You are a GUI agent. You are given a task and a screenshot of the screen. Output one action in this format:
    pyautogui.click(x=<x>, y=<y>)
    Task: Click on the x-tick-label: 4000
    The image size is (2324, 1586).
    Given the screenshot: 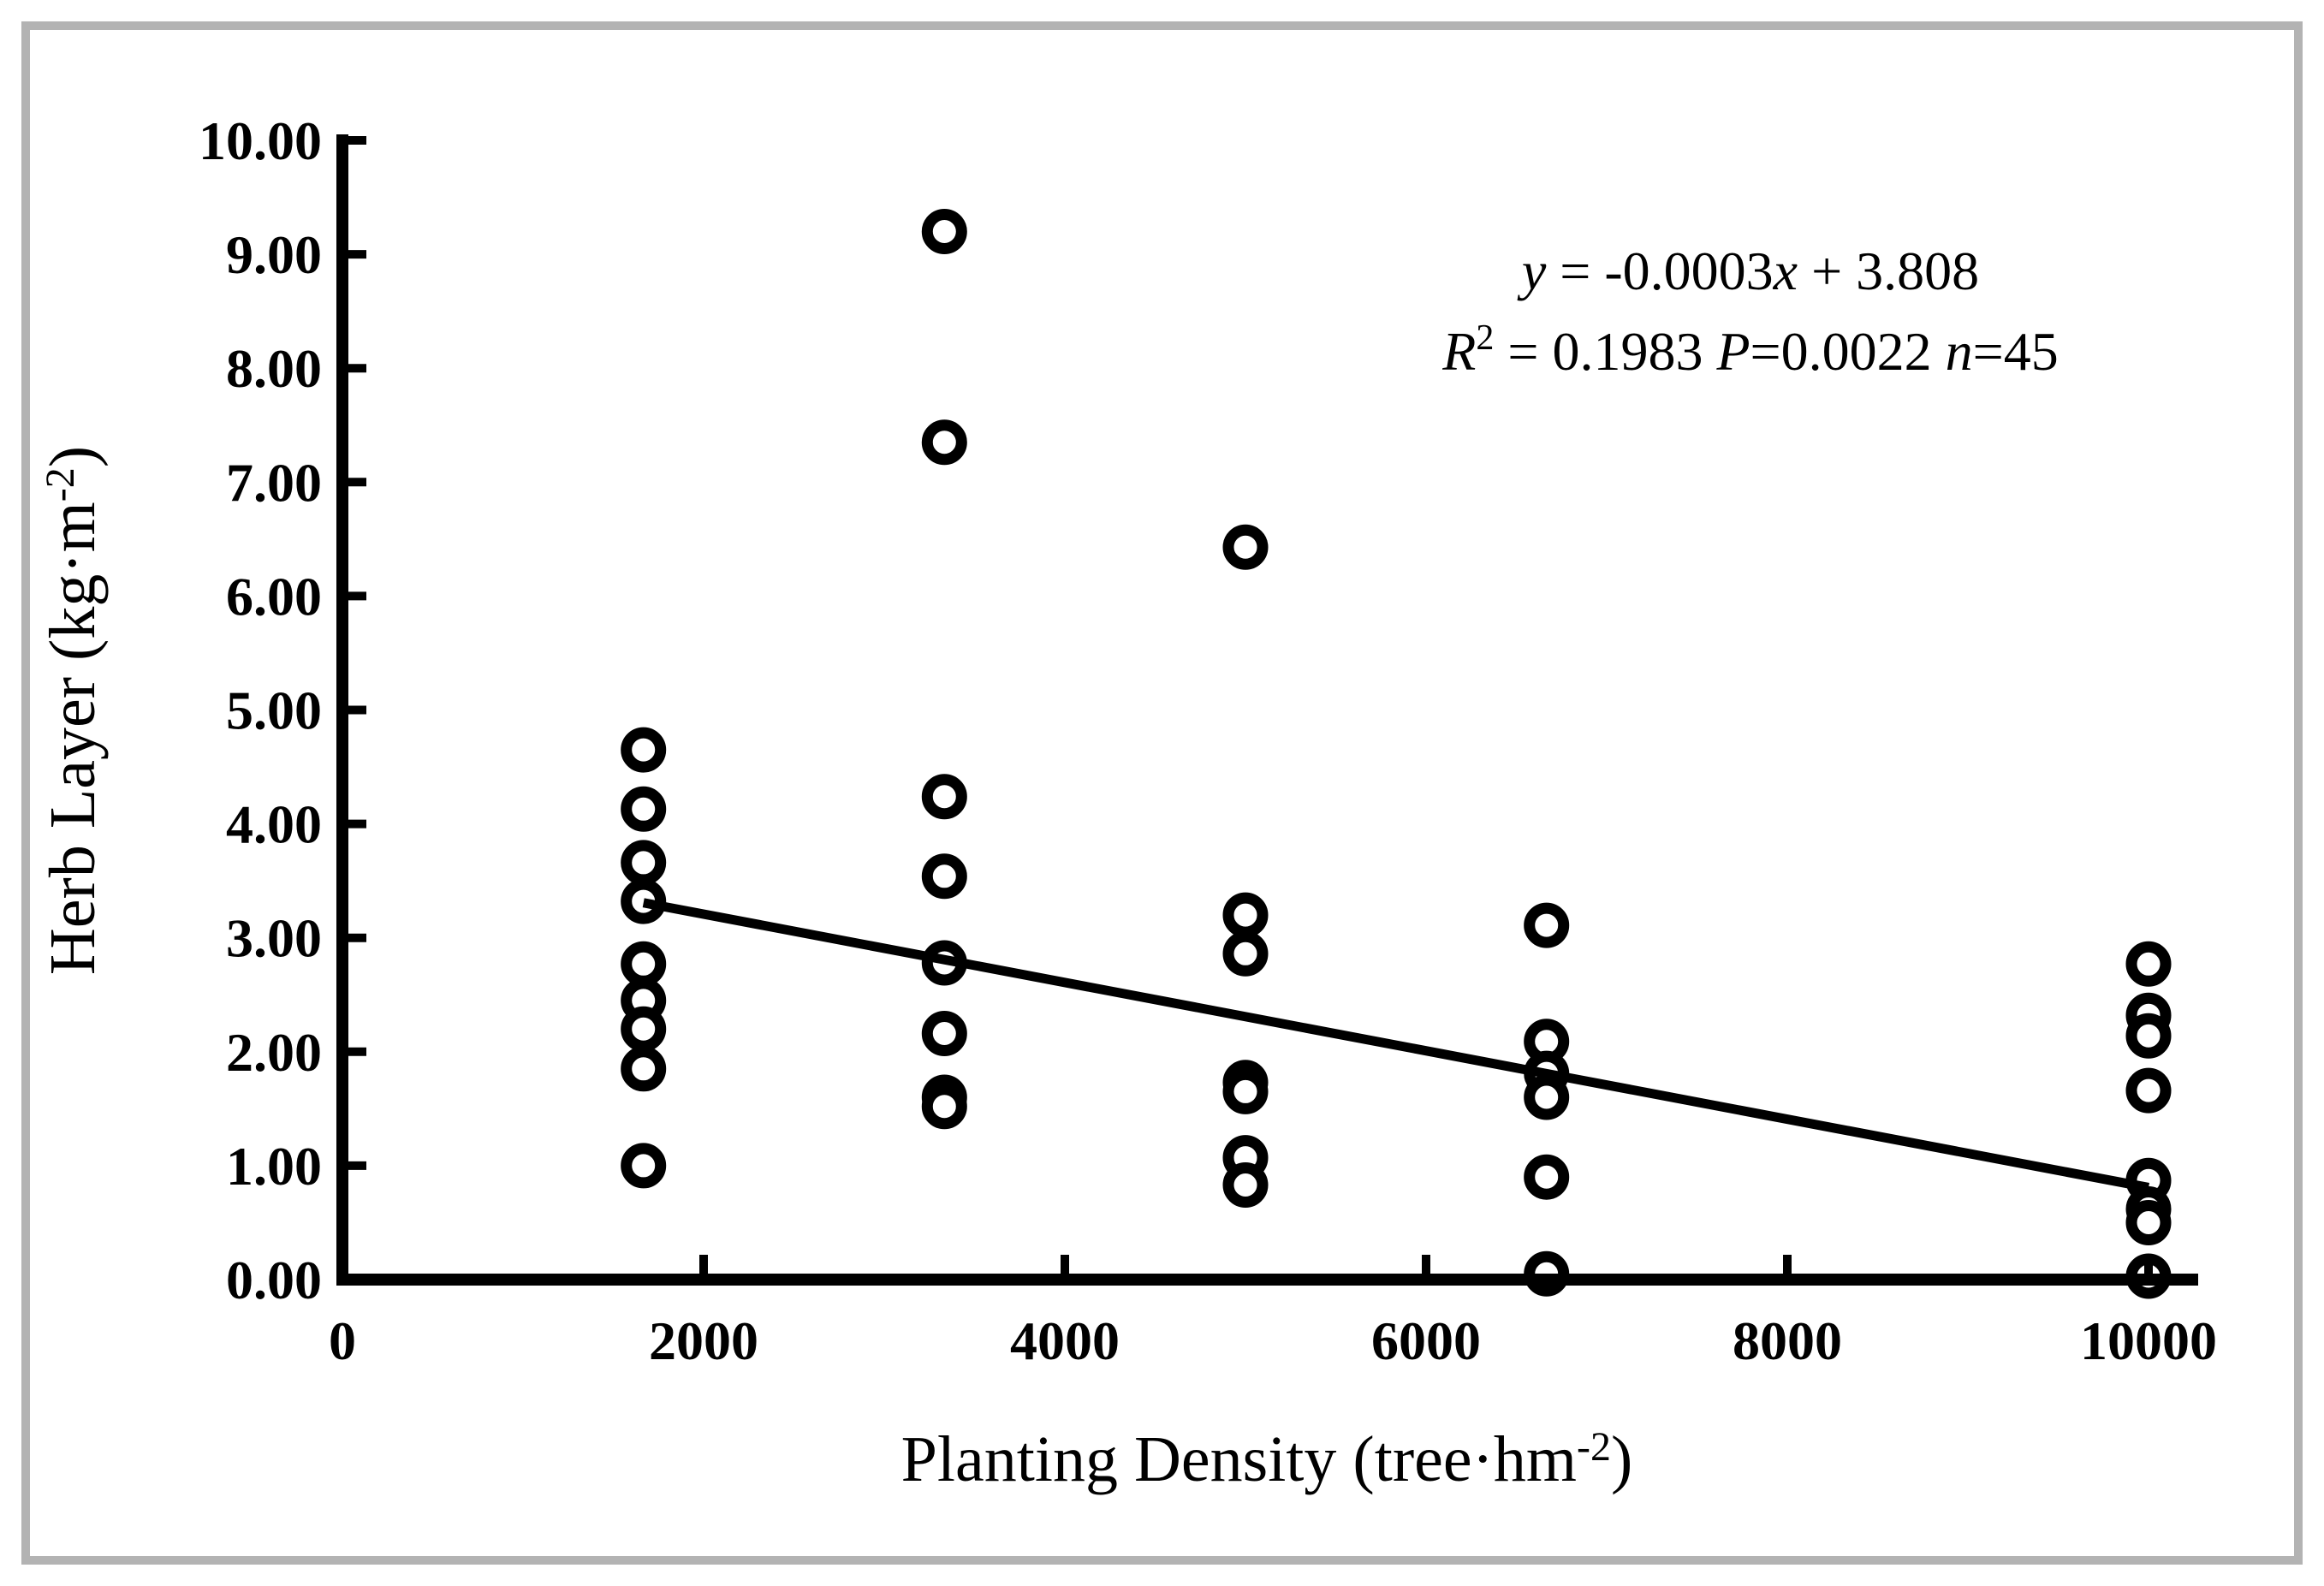 What is the action you would take?
    pyautogui.click(x=1065, y=1340)
    